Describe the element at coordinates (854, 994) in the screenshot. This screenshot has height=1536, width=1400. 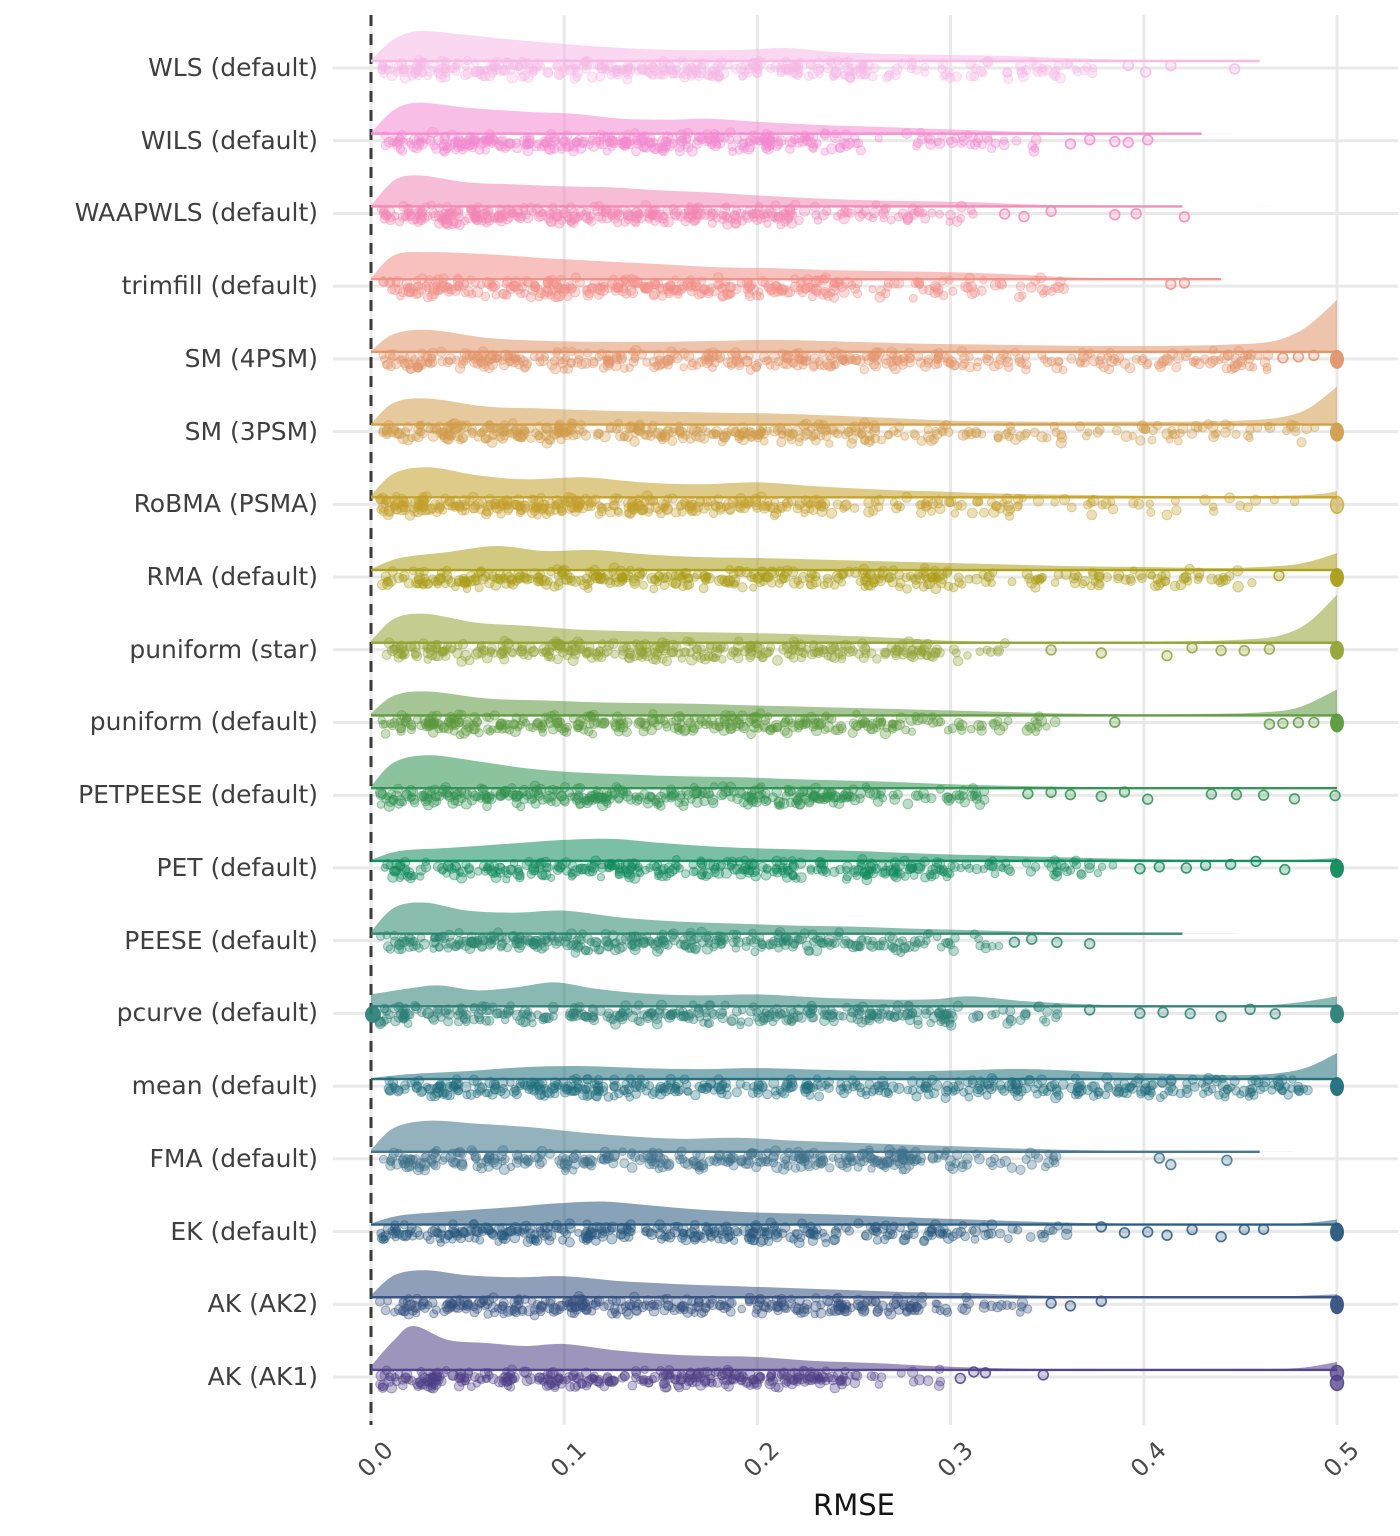
I see `density-pcurve-default` at that location.